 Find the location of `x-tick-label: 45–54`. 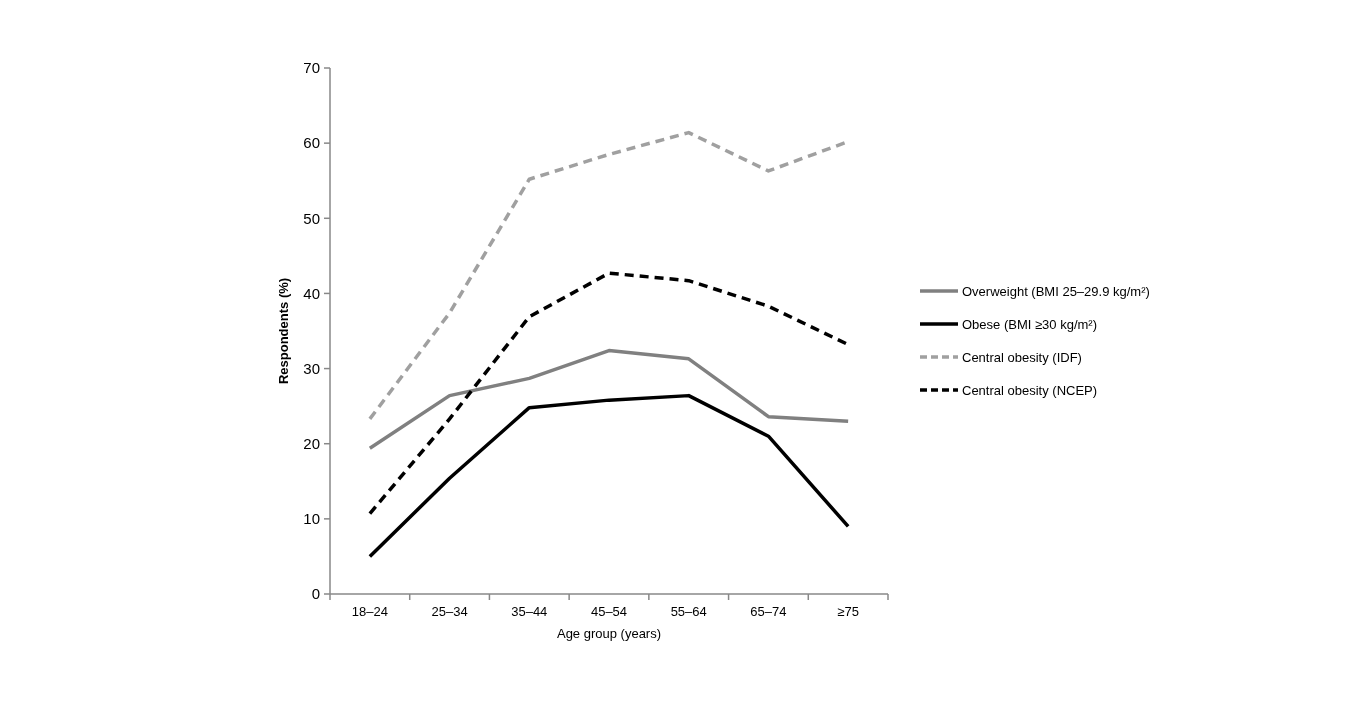

x-tick-label: 45–54 is located at coordinates (609, 611).